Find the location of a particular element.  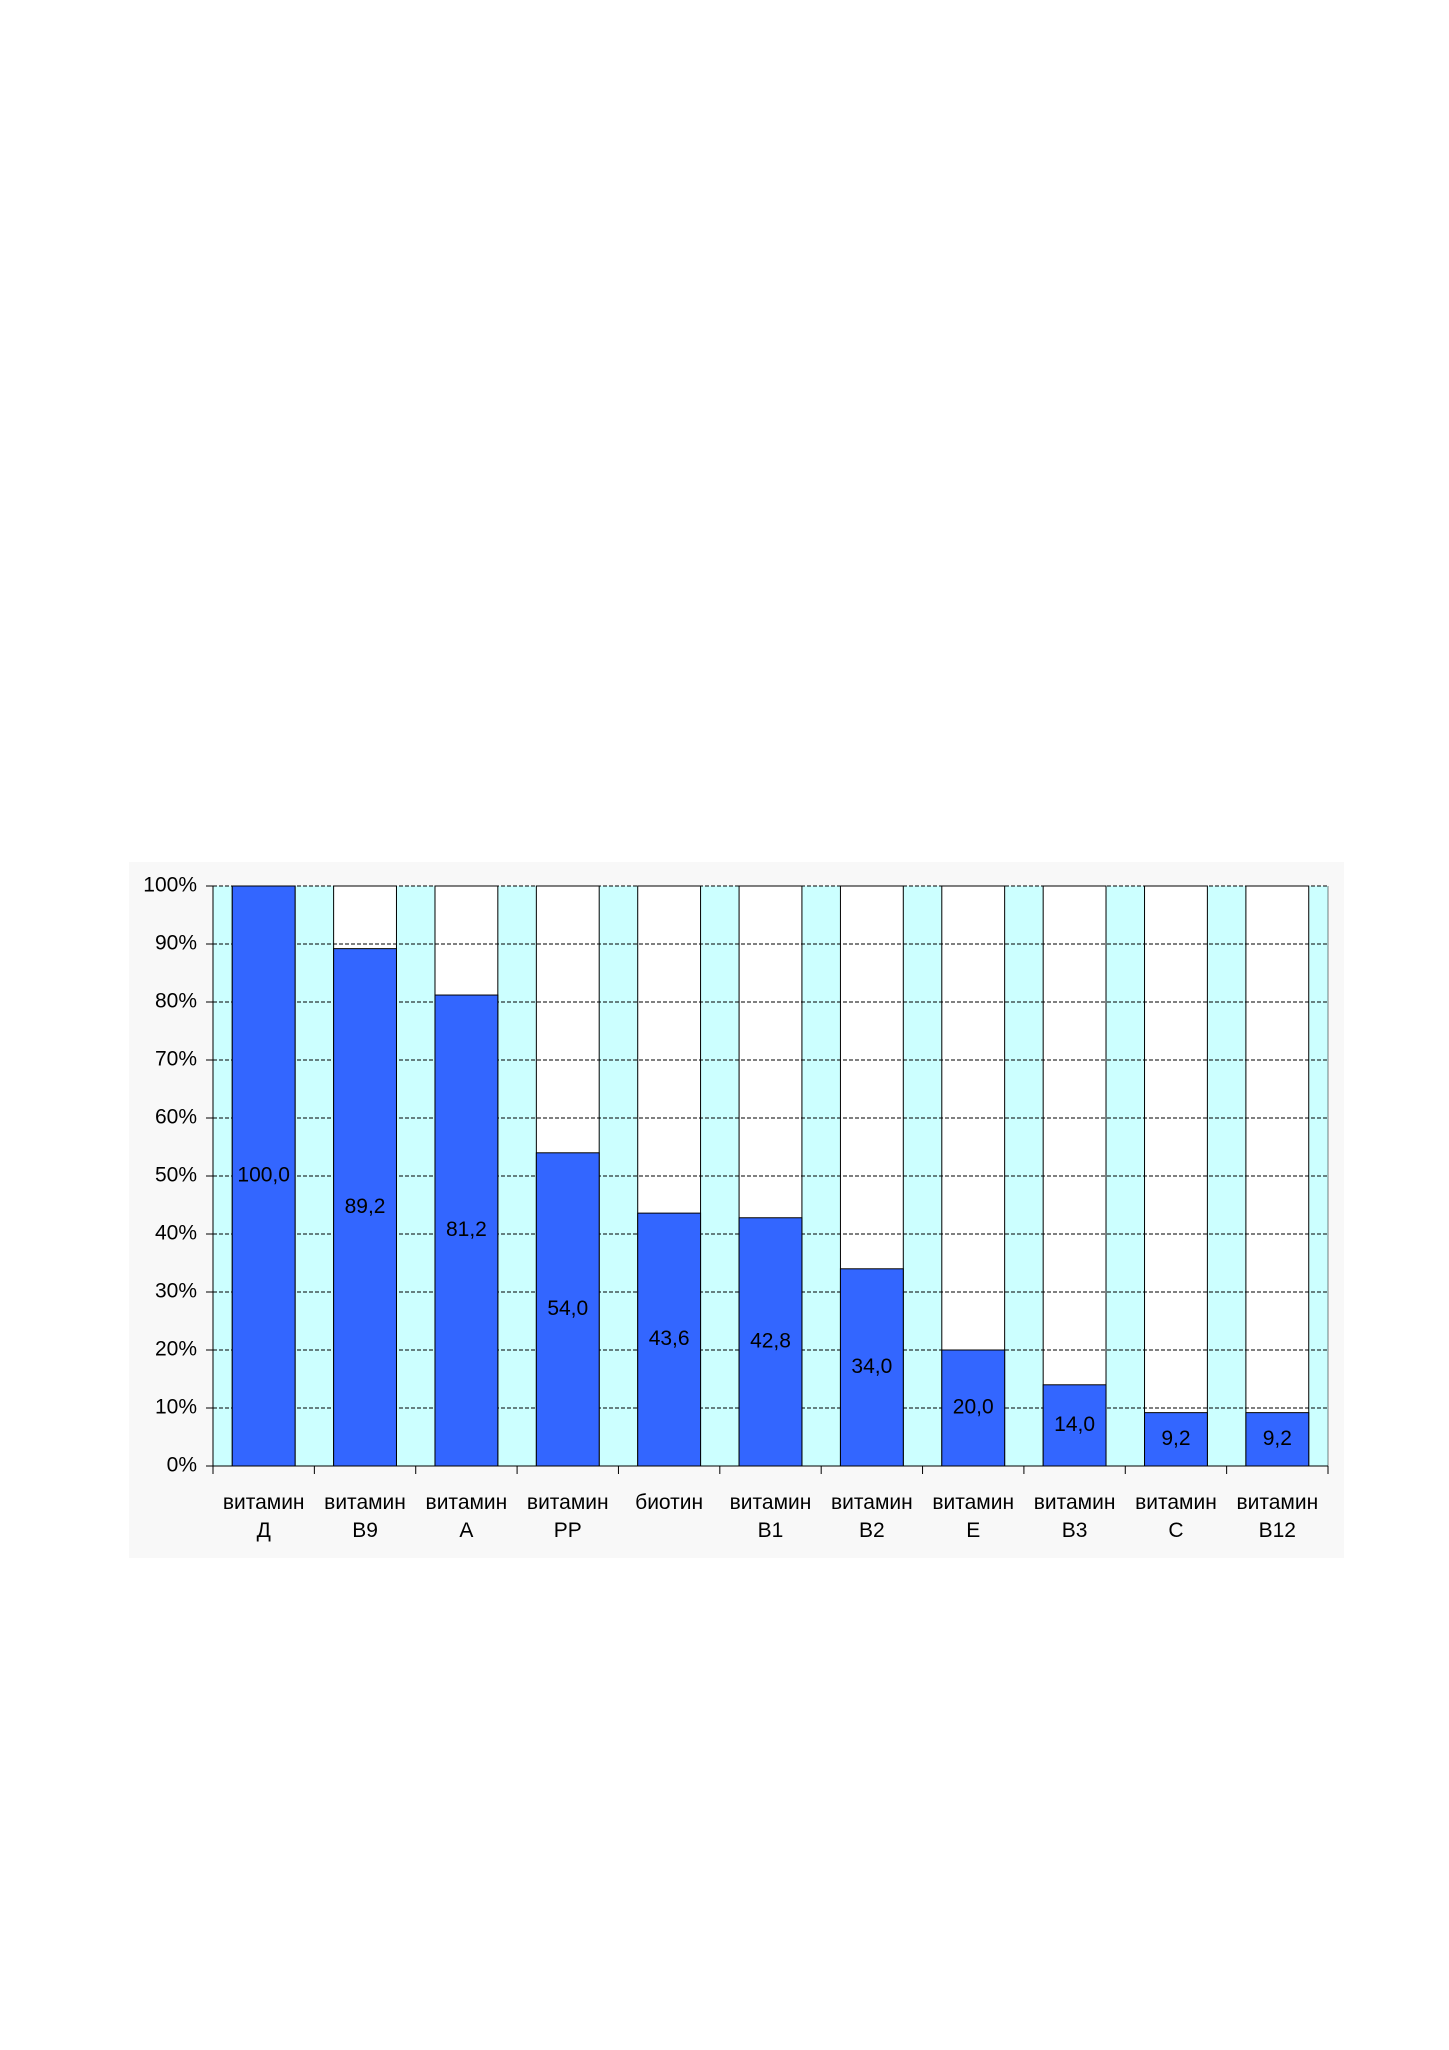

y-tick-label: 100% is located at coordinates (170, 885).